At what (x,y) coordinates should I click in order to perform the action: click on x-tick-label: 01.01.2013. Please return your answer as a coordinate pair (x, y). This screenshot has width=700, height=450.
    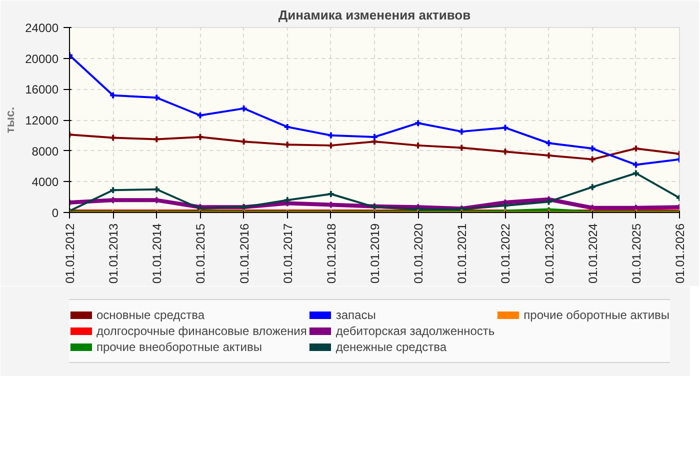
    Looking at the image, I should click on (113, 253).